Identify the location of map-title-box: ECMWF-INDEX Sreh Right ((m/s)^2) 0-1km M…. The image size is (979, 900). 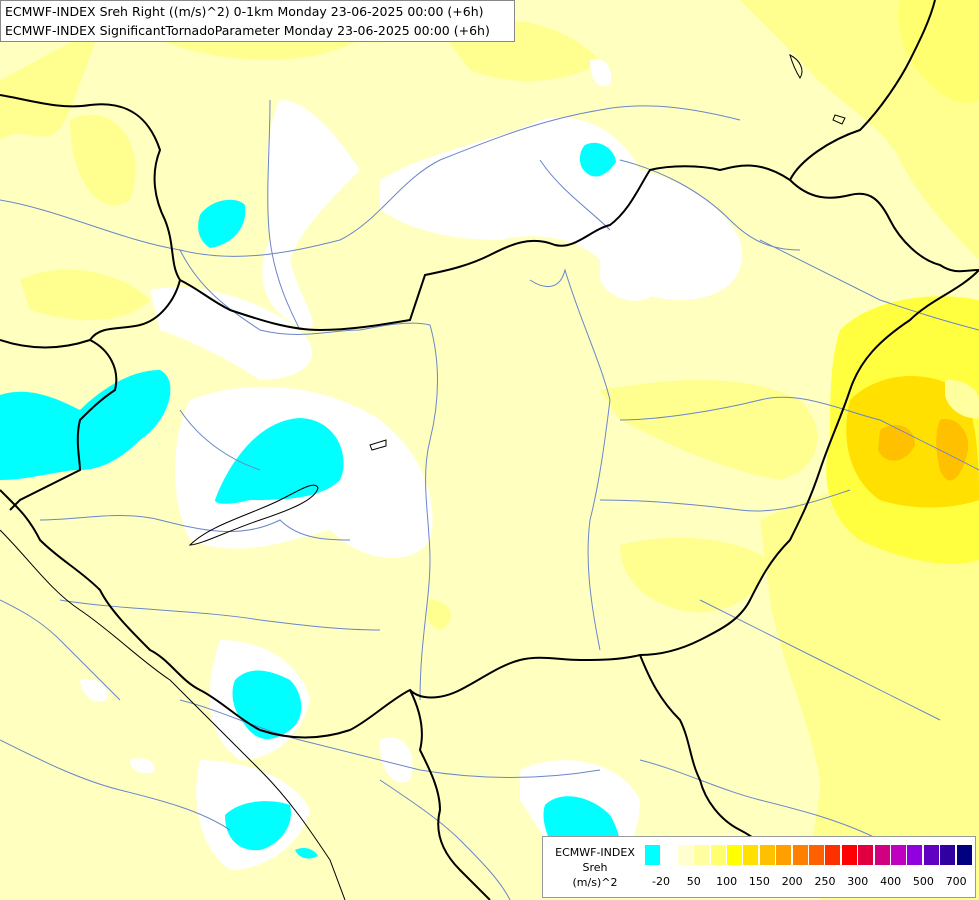
(257, 21).